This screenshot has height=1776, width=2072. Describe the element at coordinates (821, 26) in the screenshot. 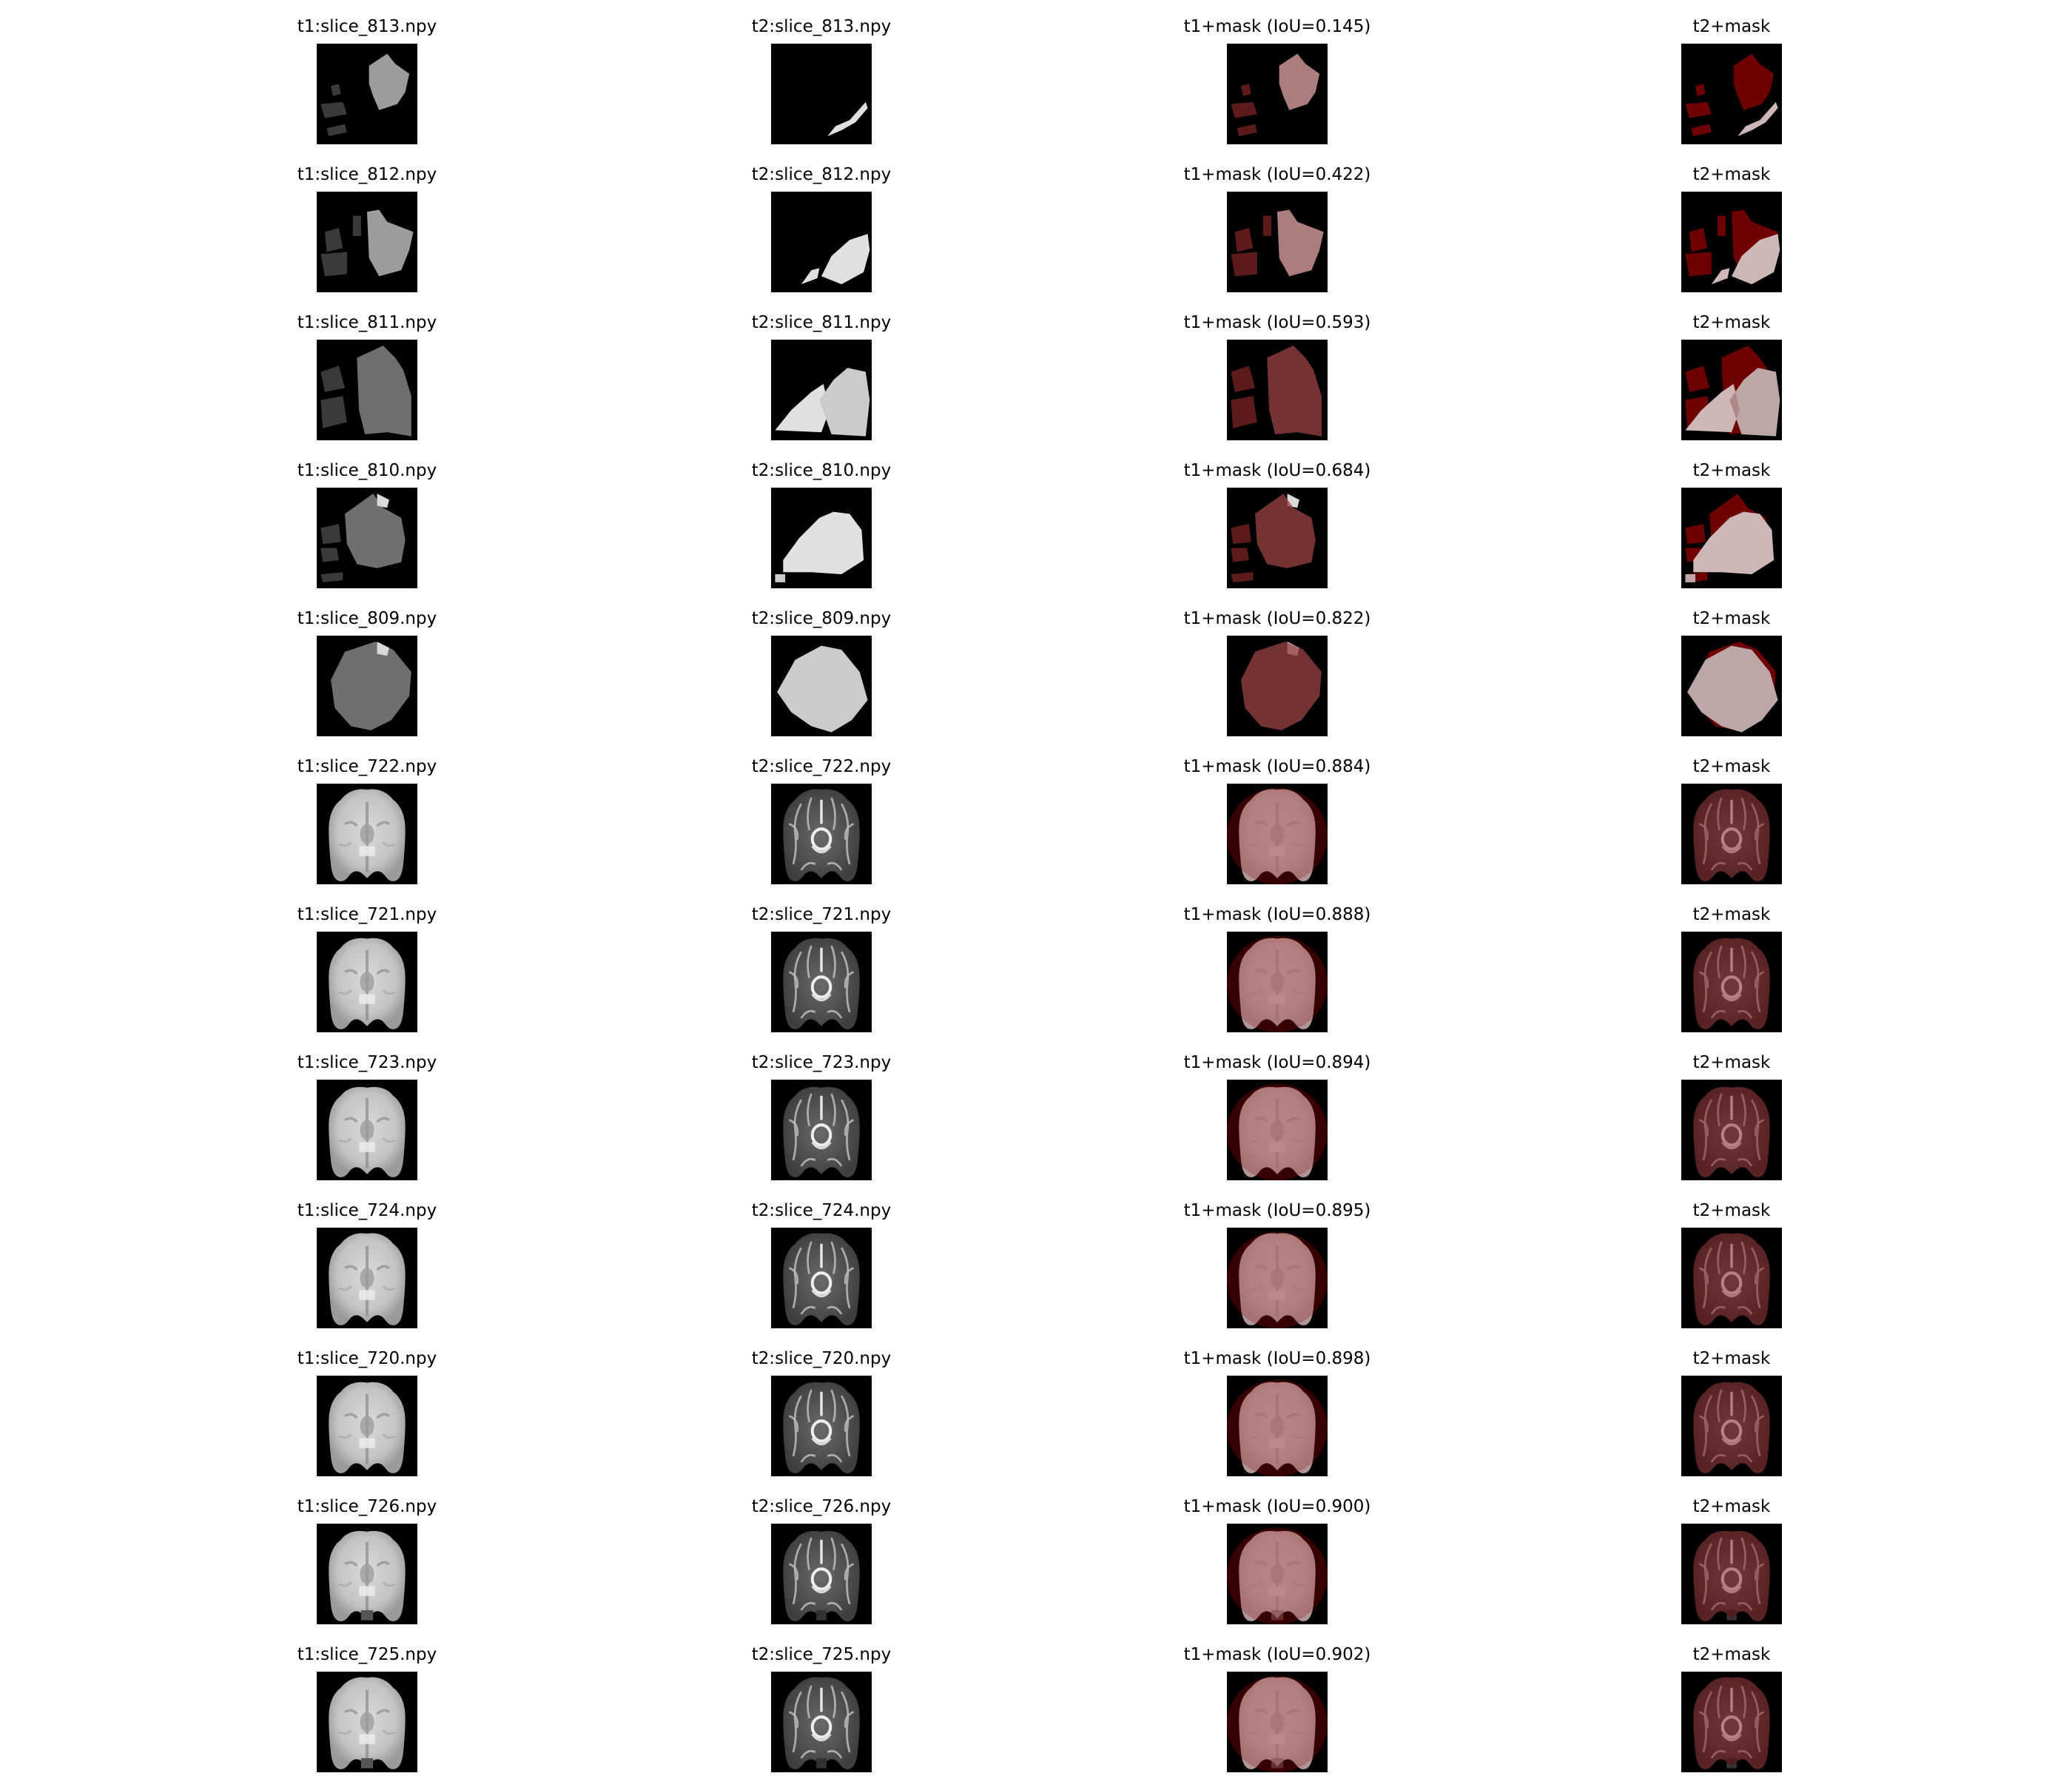

I see `panel-title: t2:slice_813.npy` at that location.